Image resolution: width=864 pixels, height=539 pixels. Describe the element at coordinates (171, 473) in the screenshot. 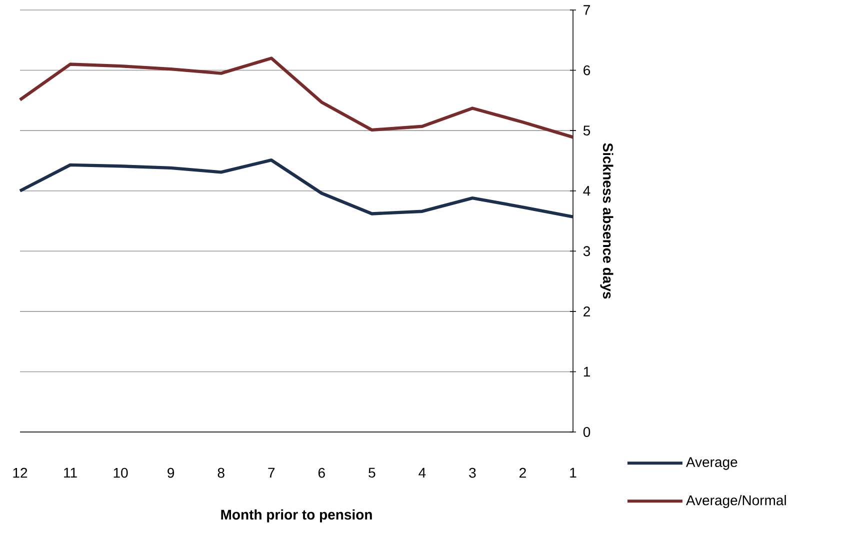

I see `x-tick-label: 9` at that location.